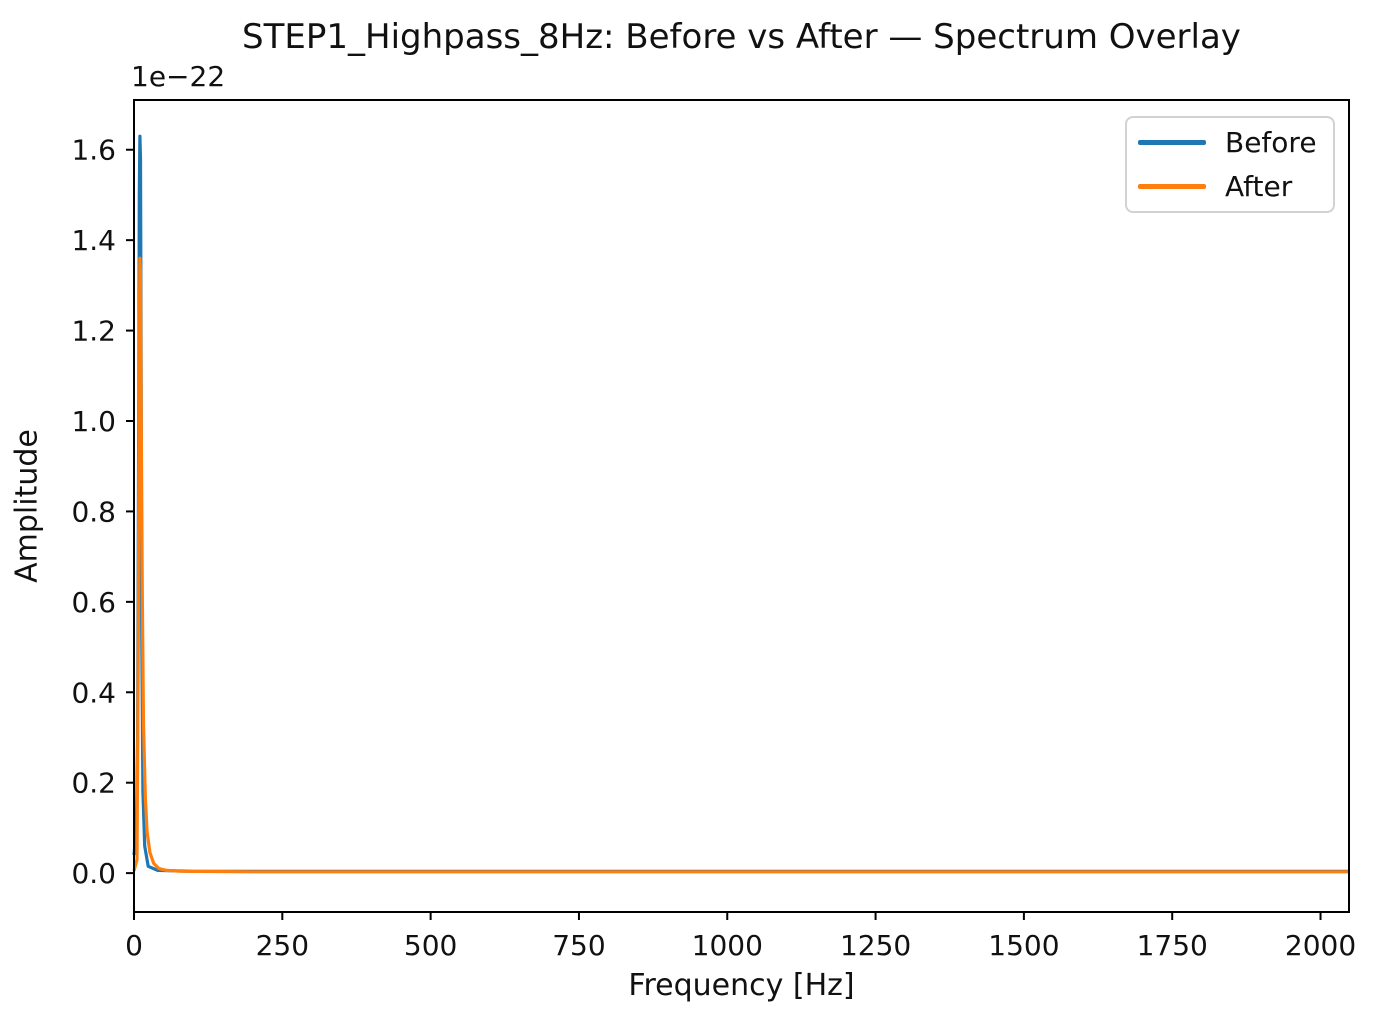 This screenshot has height=1027, width=1381. Describe the element at coordinates (93, 240) in the screenshot. I see `y-tick-label: 1.4` at that location.